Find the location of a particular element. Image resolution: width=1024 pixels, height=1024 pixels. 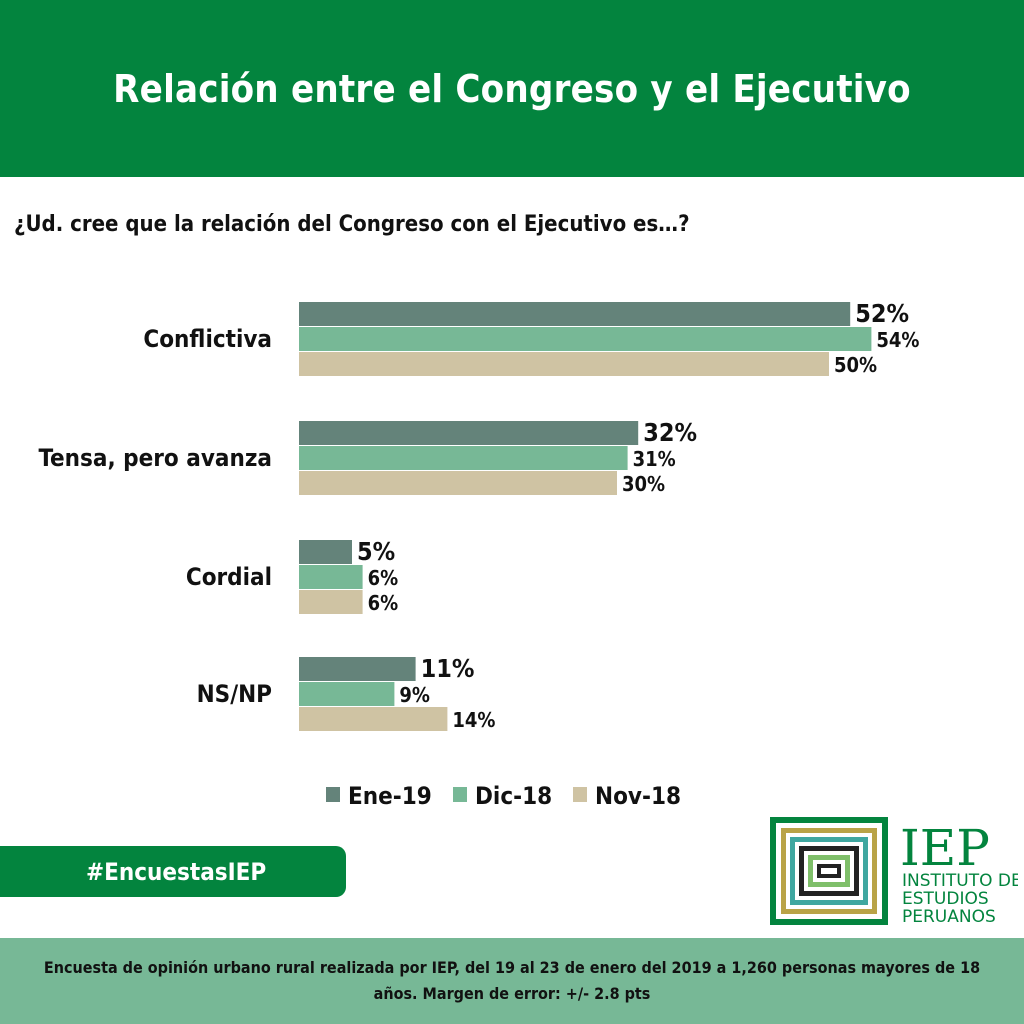

iep-logo: IEP INSTITUTO DE ESTUDIOS PERUANOS is located at coordinates (894, 872).